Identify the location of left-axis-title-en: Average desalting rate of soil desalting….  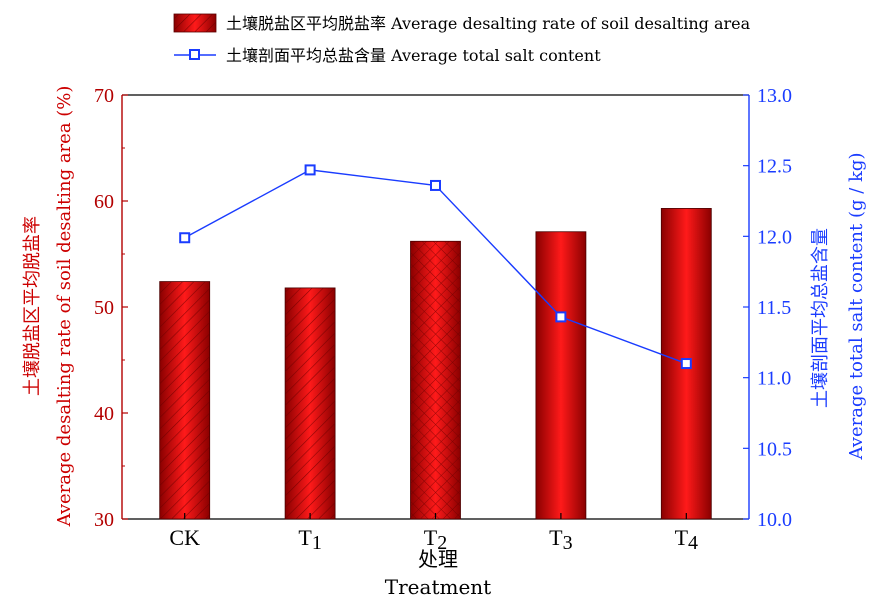
(64, 307).